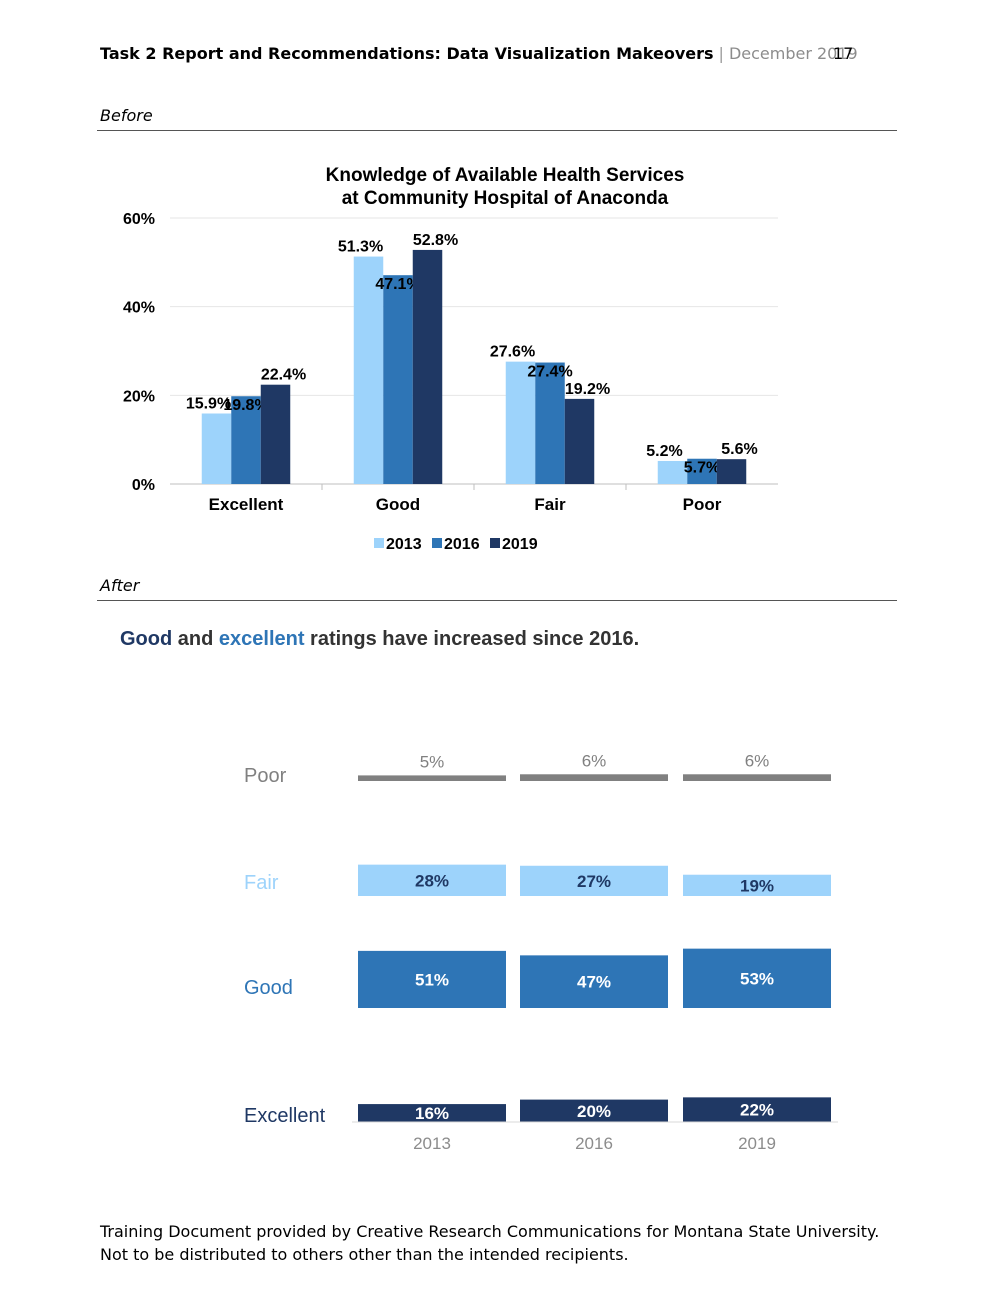 The width and height of the screenshot is (1000, 1296). Describe the element at coordinates (472, 639) in the screenshot. I see `headline-rest: ratings have increased since 2016.` at that location.